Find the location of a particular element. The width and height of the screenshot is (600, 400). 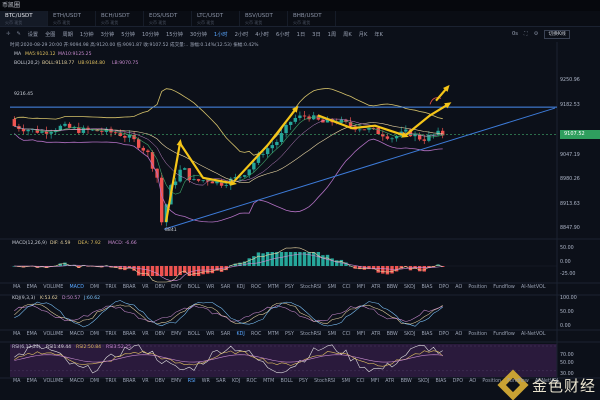

symbol-tab: LTC/USDT 火币 现货 is located at coordinates (216, 18).